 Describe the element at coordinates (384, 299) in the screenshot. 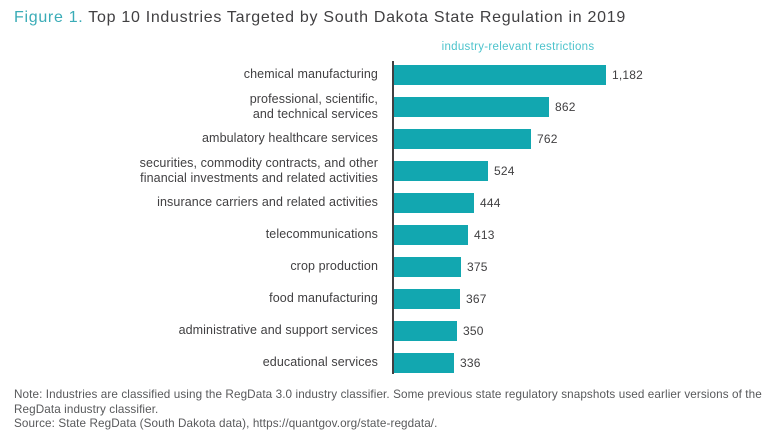

I see `bar-row: food manufacturing 367` at that location.